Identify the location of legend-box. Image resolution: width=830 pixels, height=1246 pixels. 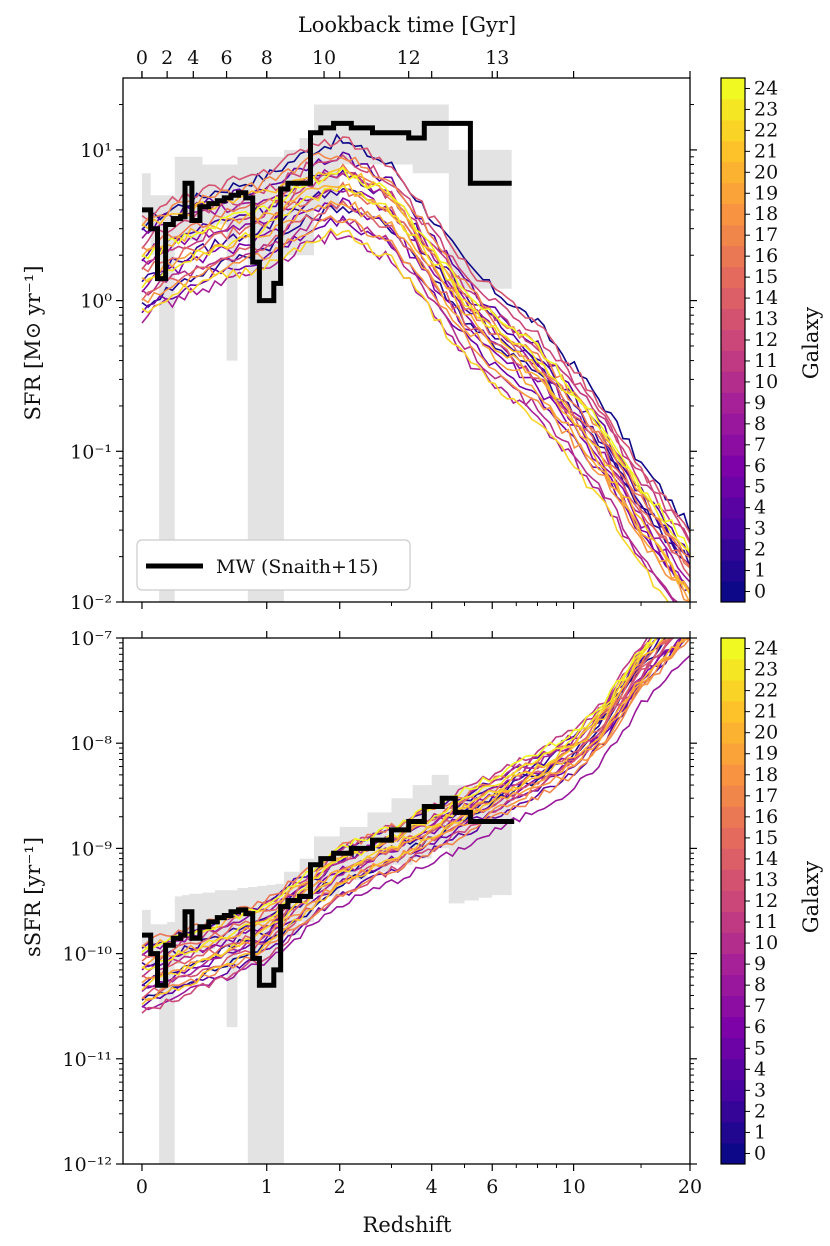
(273, 565).